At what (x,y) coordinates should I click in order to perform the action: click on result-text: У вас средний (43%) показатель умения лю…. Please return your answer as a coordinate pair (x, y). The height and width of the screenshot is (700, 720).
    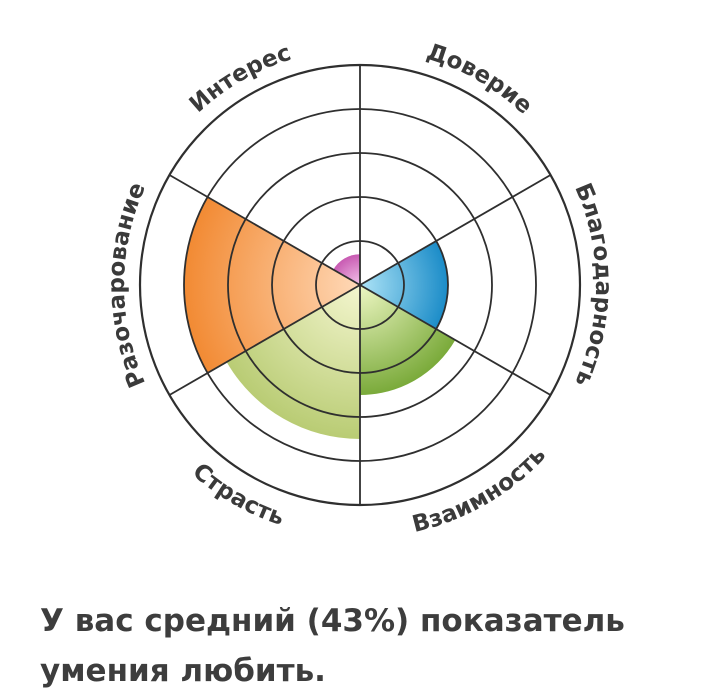
    Looking at the image, I should click on (332, 646).